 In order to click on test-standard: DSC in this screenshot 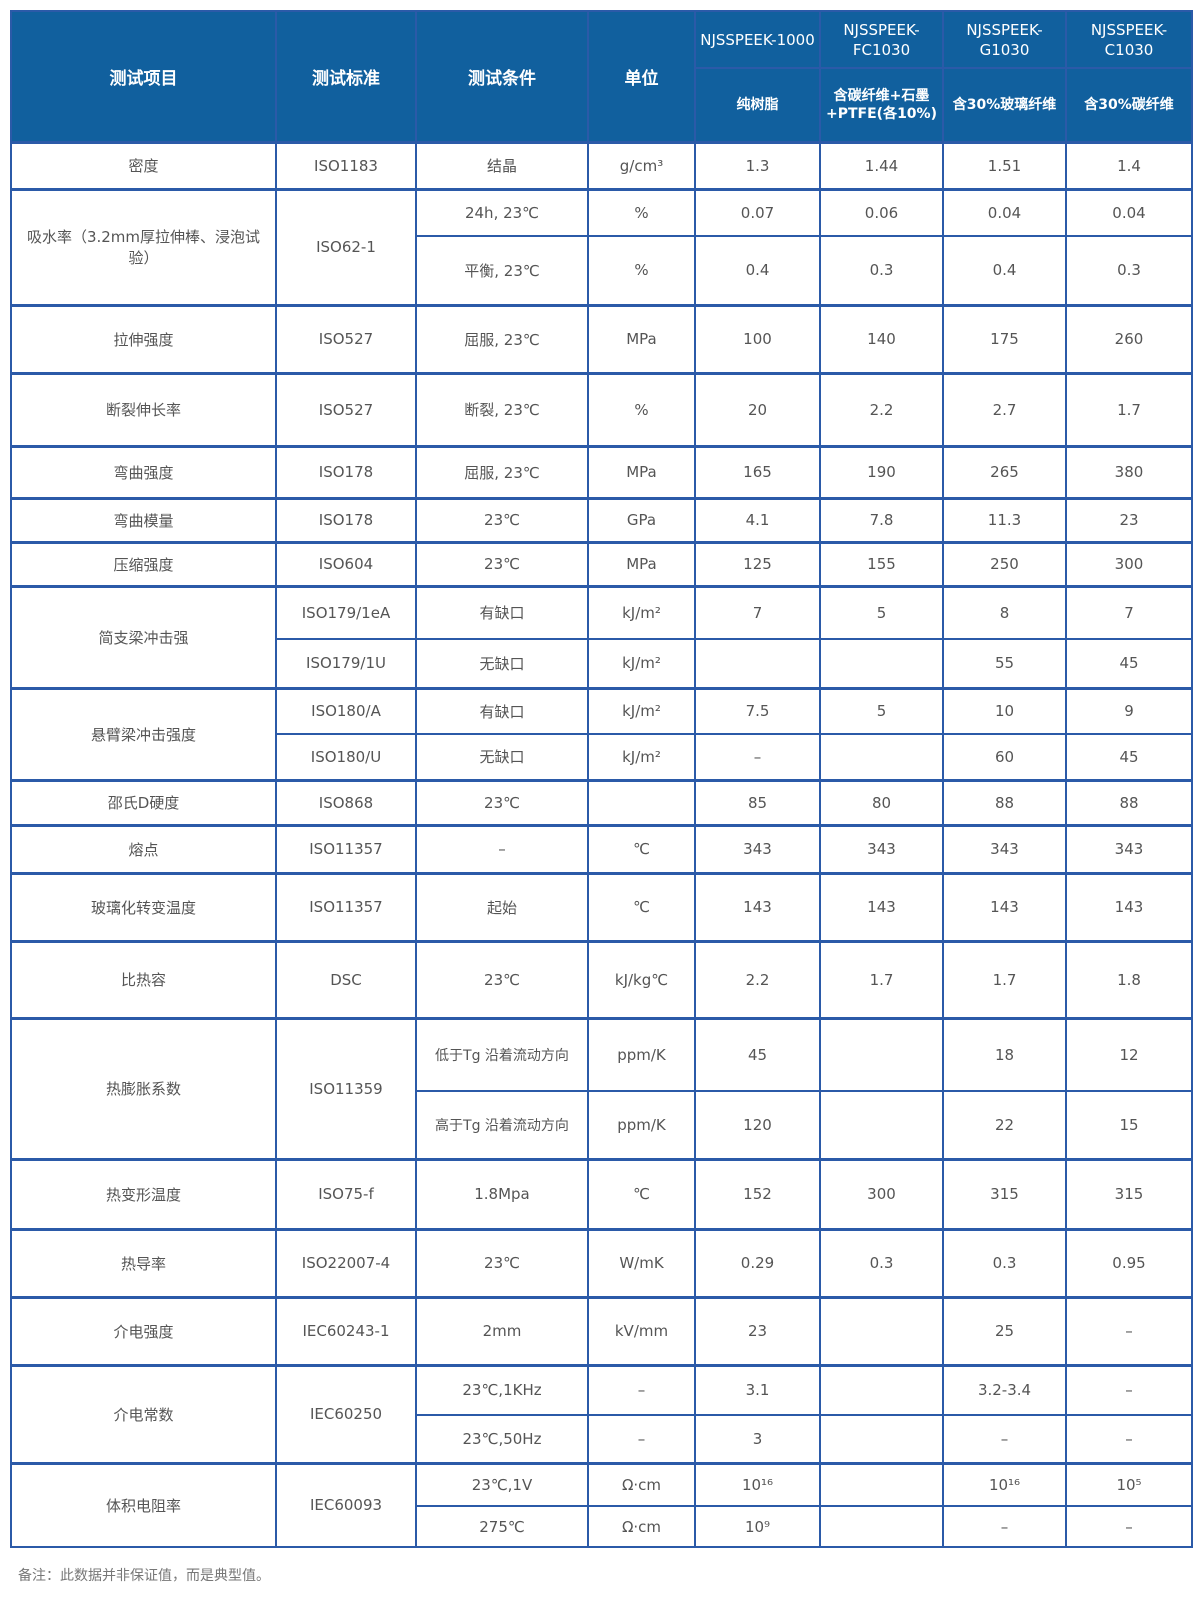, I will do `click(346, 979)`.